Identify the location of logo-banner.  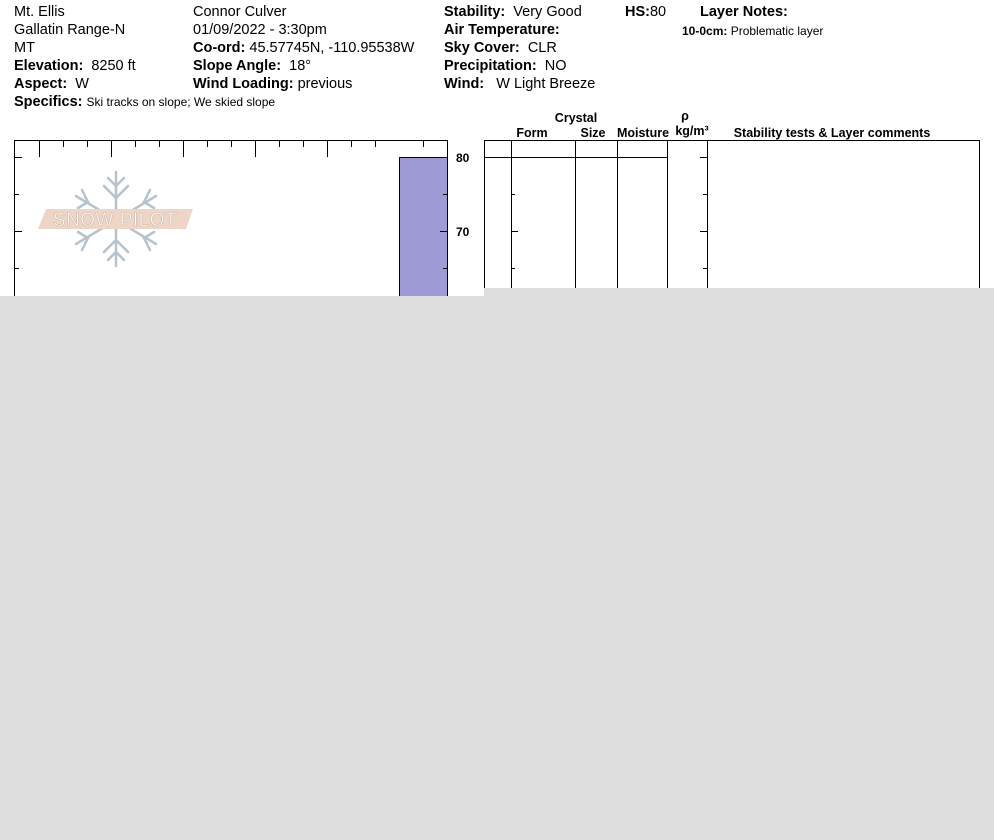
(115, 219).